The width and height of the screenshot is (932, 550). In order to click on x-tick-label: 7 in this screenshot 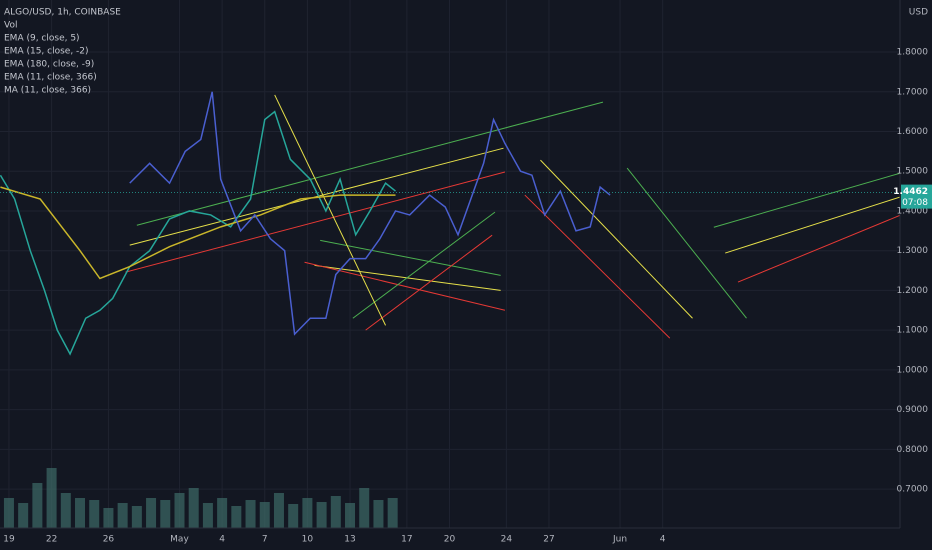, I will do `click(265, 540)`.